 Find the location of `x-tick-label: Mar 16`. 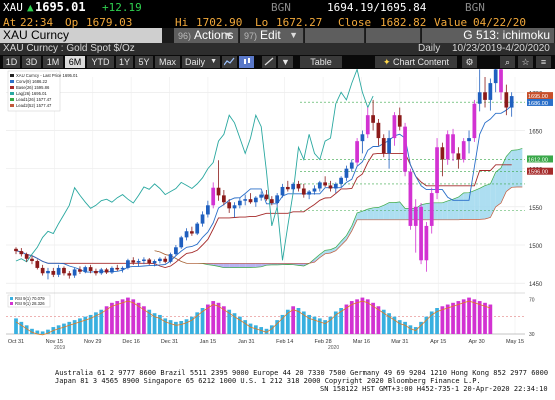

x-tick-label: Mar 16 is located at coordinates (361, 342).